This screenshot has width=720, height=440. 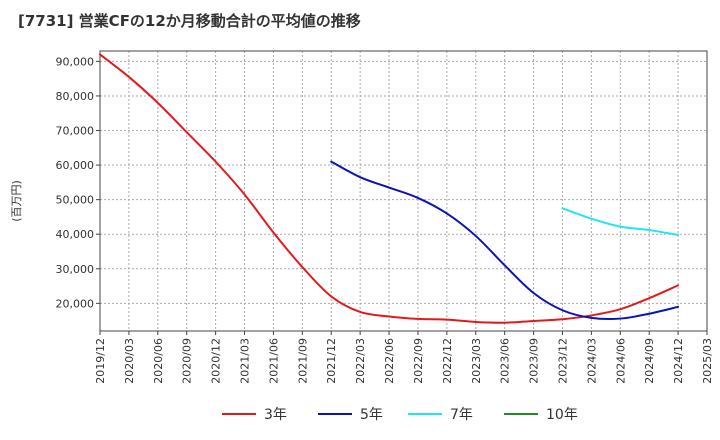 What do you see at coordinates (187, 361) in the screenshot?
I see `x-tick-label: 2020/09` at bounding box center [187, 361].